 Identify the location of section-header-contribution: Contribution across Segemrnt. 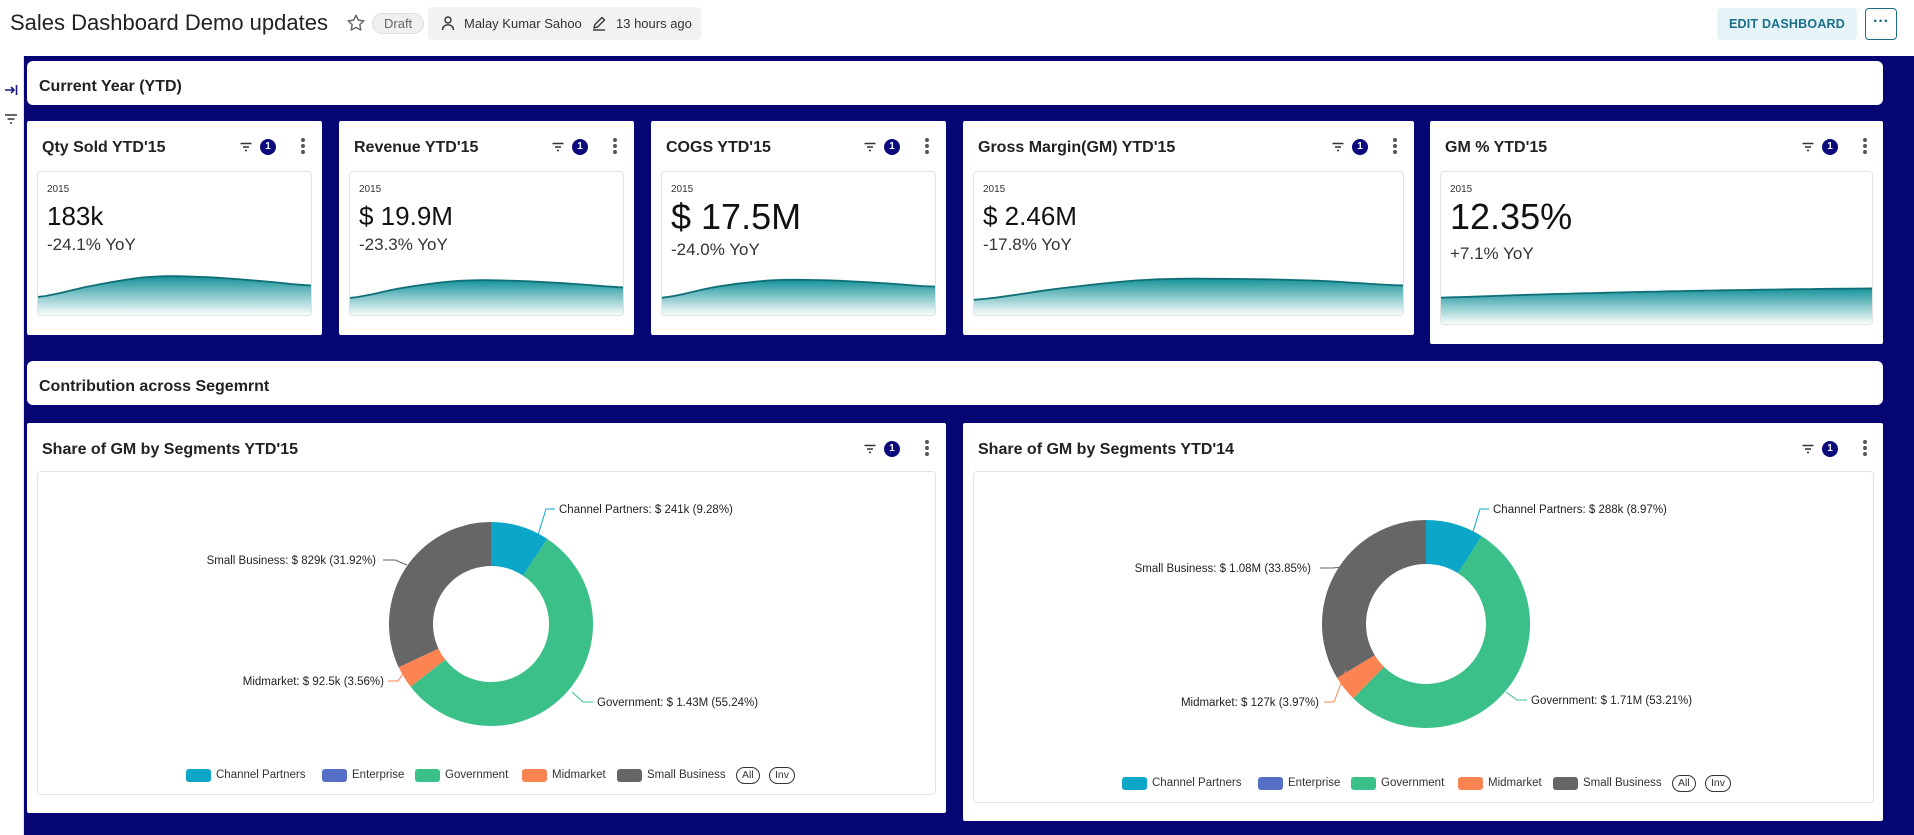
(955, 383).